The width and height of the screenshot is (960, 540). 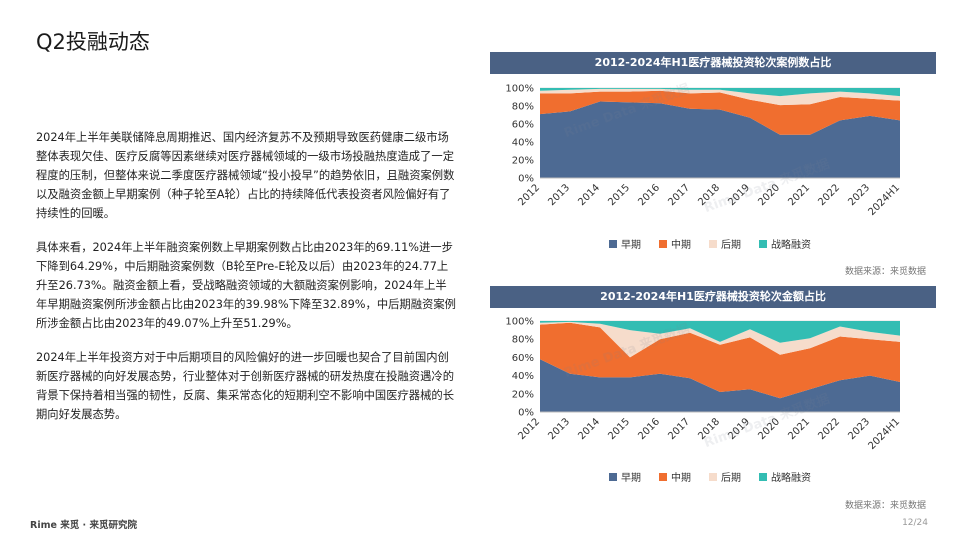 I want to click on page-title: Q2投融动态, so click(x=93, y=42).